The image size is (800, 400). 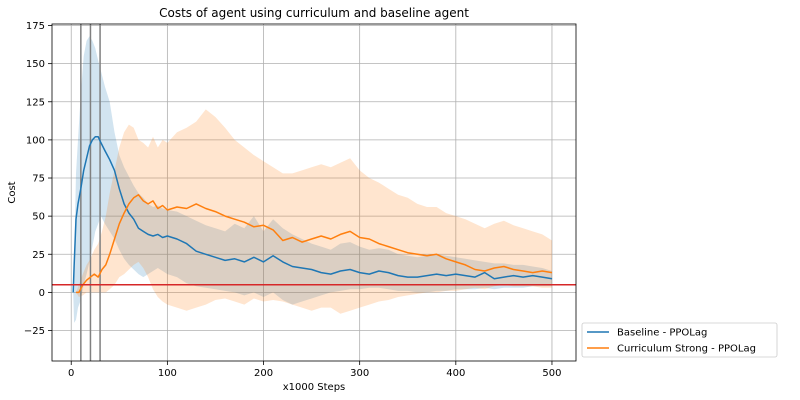 What do you see at coordinates (38, 255) in the screenshot?
I see `y-tick-label: 25` at bounding box center [38, 255].